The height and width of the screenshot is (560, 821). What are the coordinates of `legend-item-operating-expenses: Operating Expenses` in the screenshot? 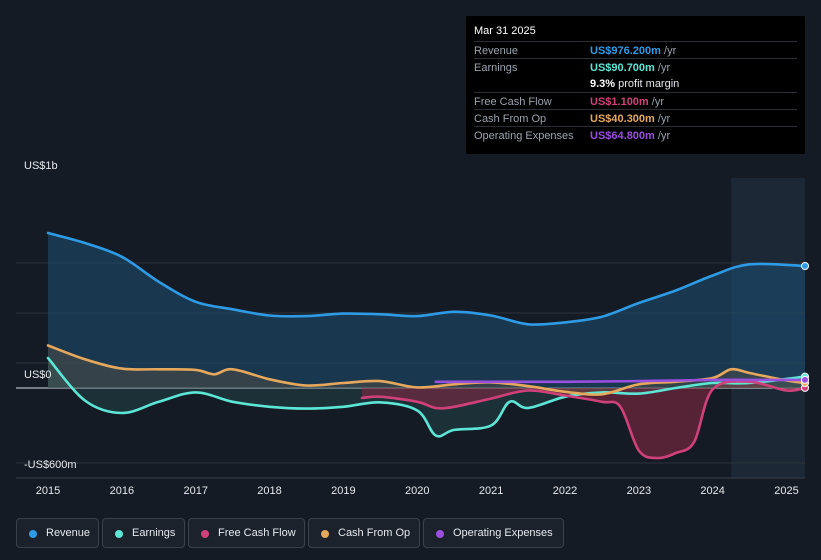 It's located at (493, 533).